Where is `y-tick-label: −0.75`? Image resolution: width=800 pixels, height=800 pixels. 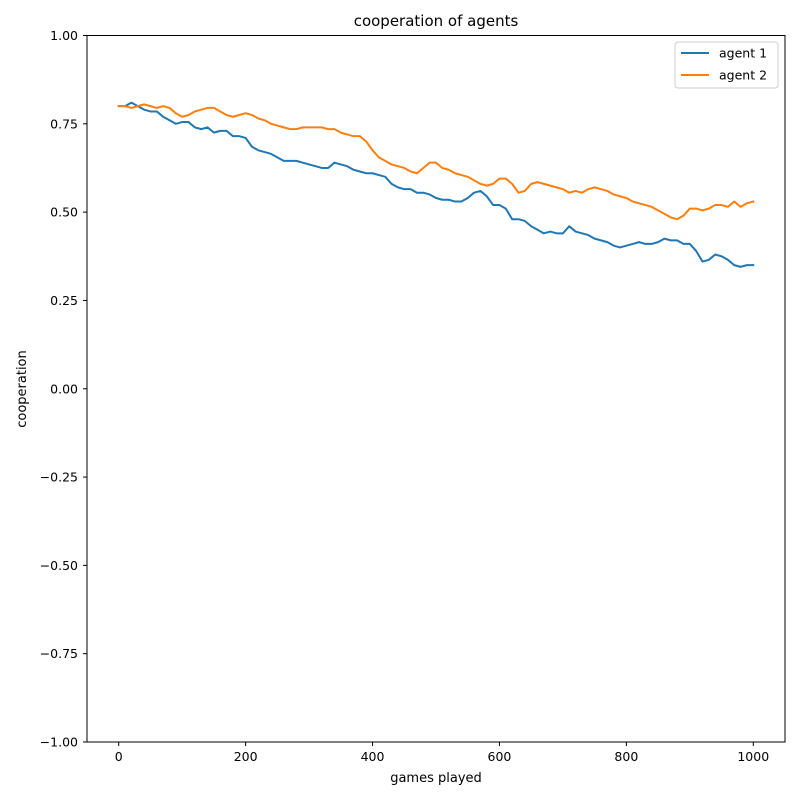 y-tick-label: −0.75 is located at coordinates (59, 653).